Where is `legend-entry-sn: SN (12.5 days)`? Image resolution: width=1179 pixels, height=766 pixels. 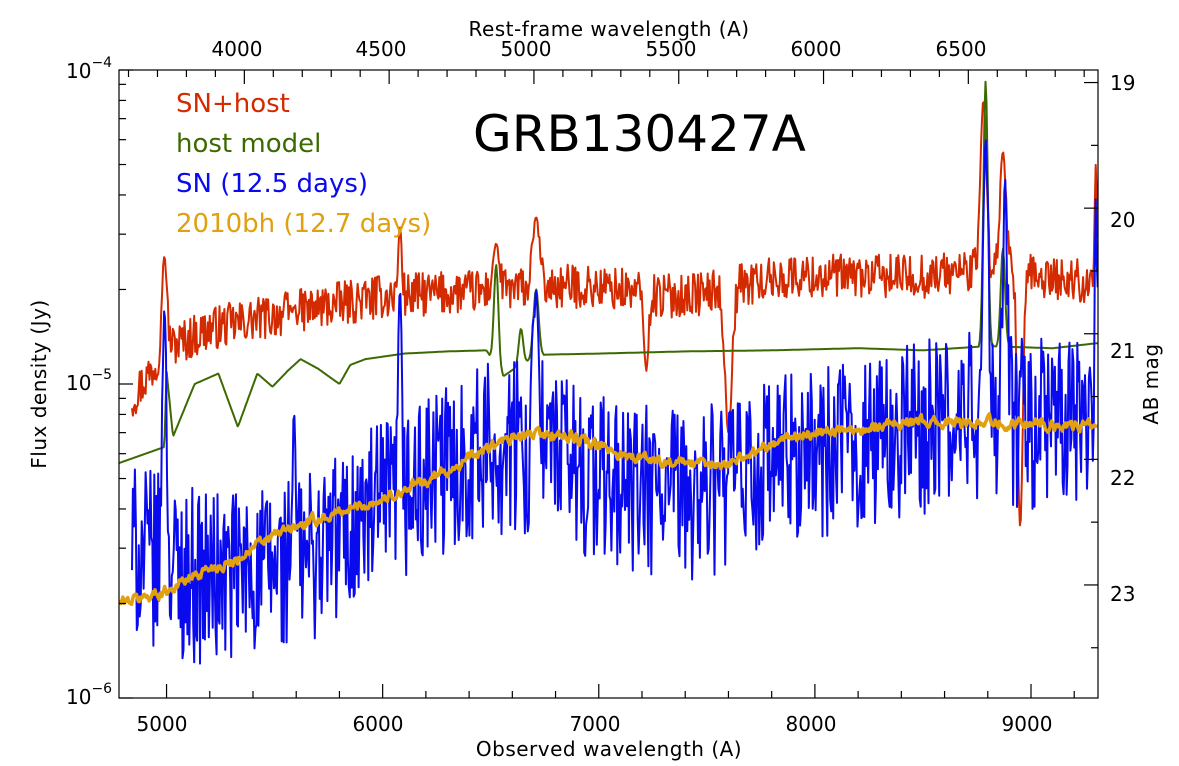
legend-entry-sn: SN (12.5 days) is located at coordinates (272, 184).